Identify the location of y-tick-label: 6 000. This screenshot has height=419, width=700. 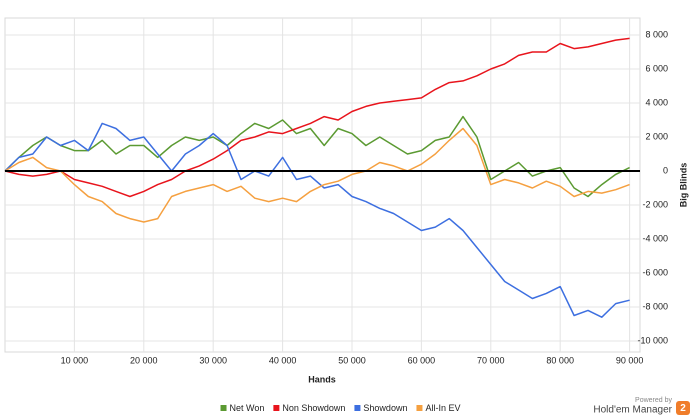
(656, 68).